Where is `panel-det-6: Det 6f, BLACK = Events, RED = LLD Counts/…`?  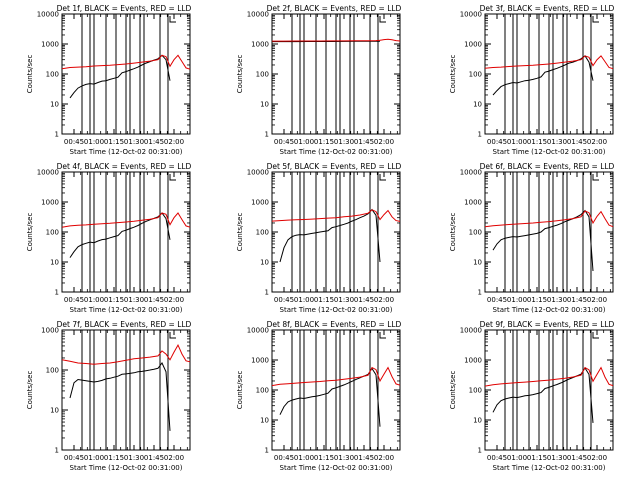 panel-det-6: Det 6f, BLACK = Events, RED = LLD Counts/… is located at coordinates (532, 238).